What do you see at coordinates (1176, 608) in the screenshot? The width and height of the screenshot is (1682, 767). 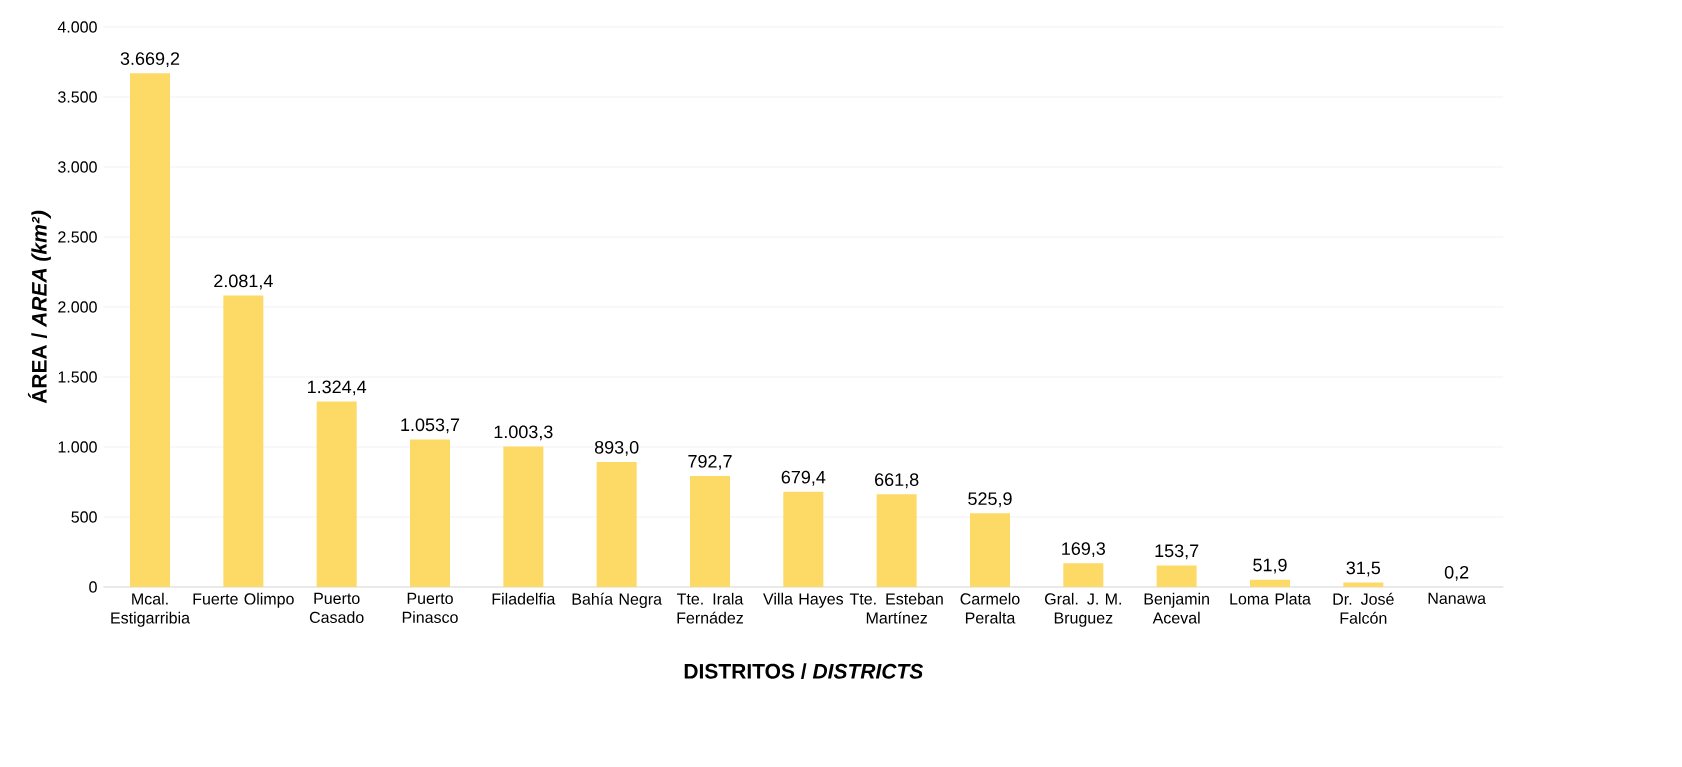 I see `x-tick-label: Benjamin Aceval` at bounding box center [1176, 608].